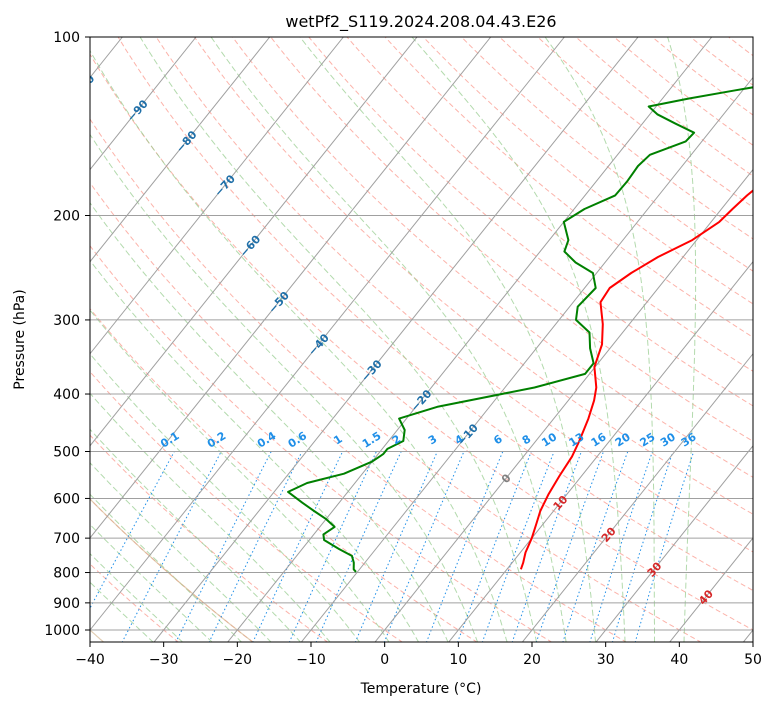 The height and width of the screenshot is (708, 775). What do you see at coordinates (81, 88) in the screenshot?
I see `isotherm-label: −100` at bounding box center [81, 88].